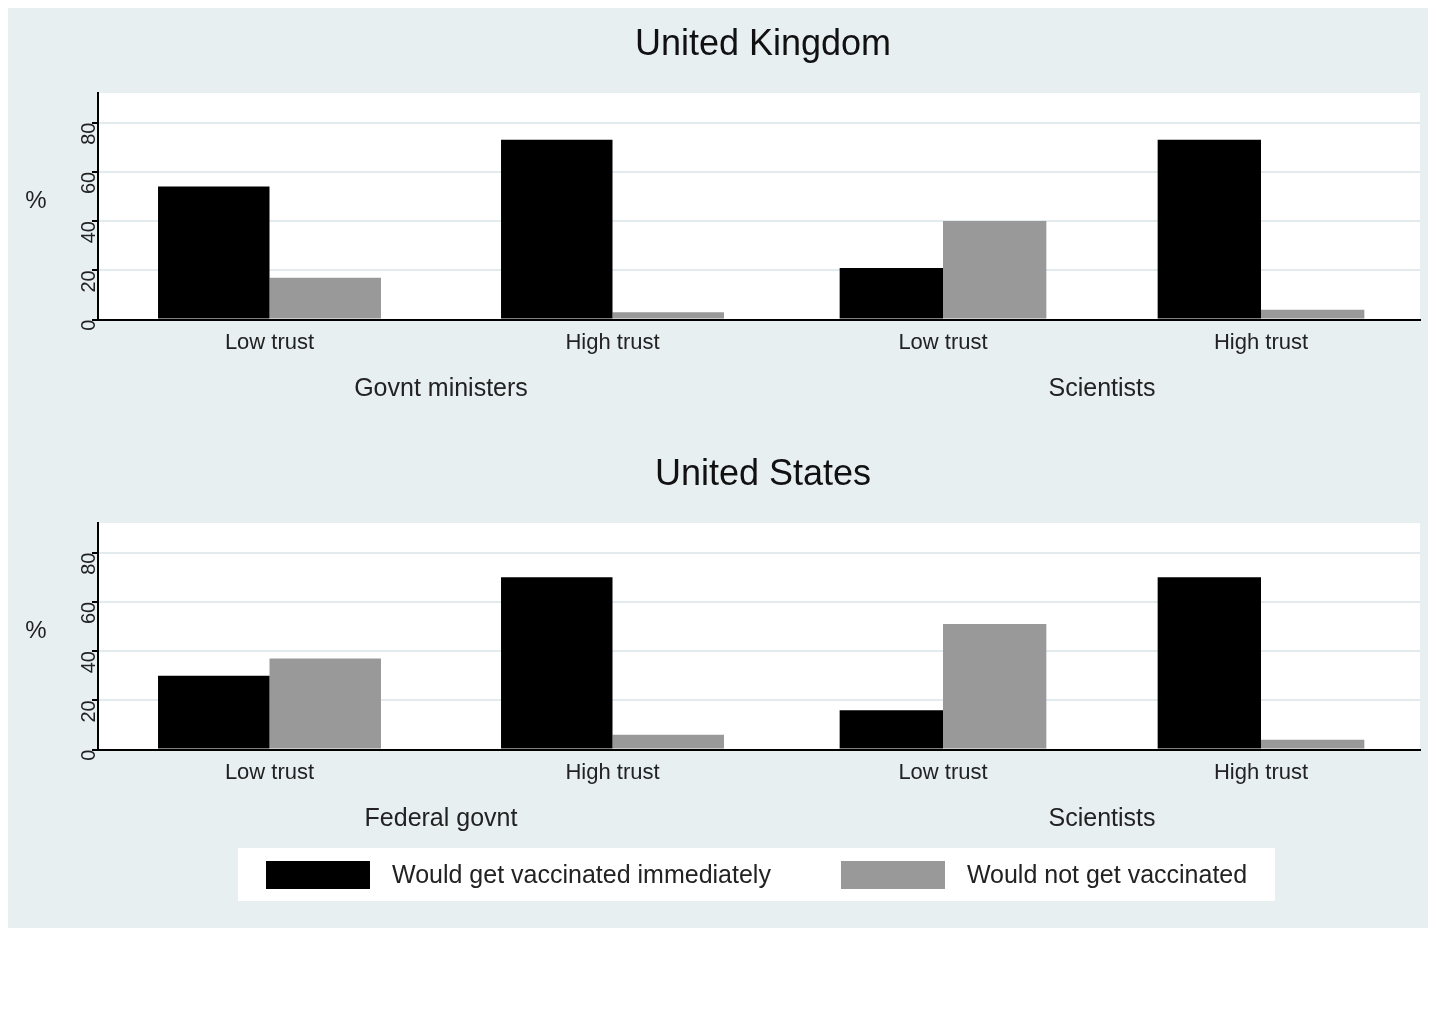  I want to click on x-axis-title: Govnt ministers, so click(441, 386).